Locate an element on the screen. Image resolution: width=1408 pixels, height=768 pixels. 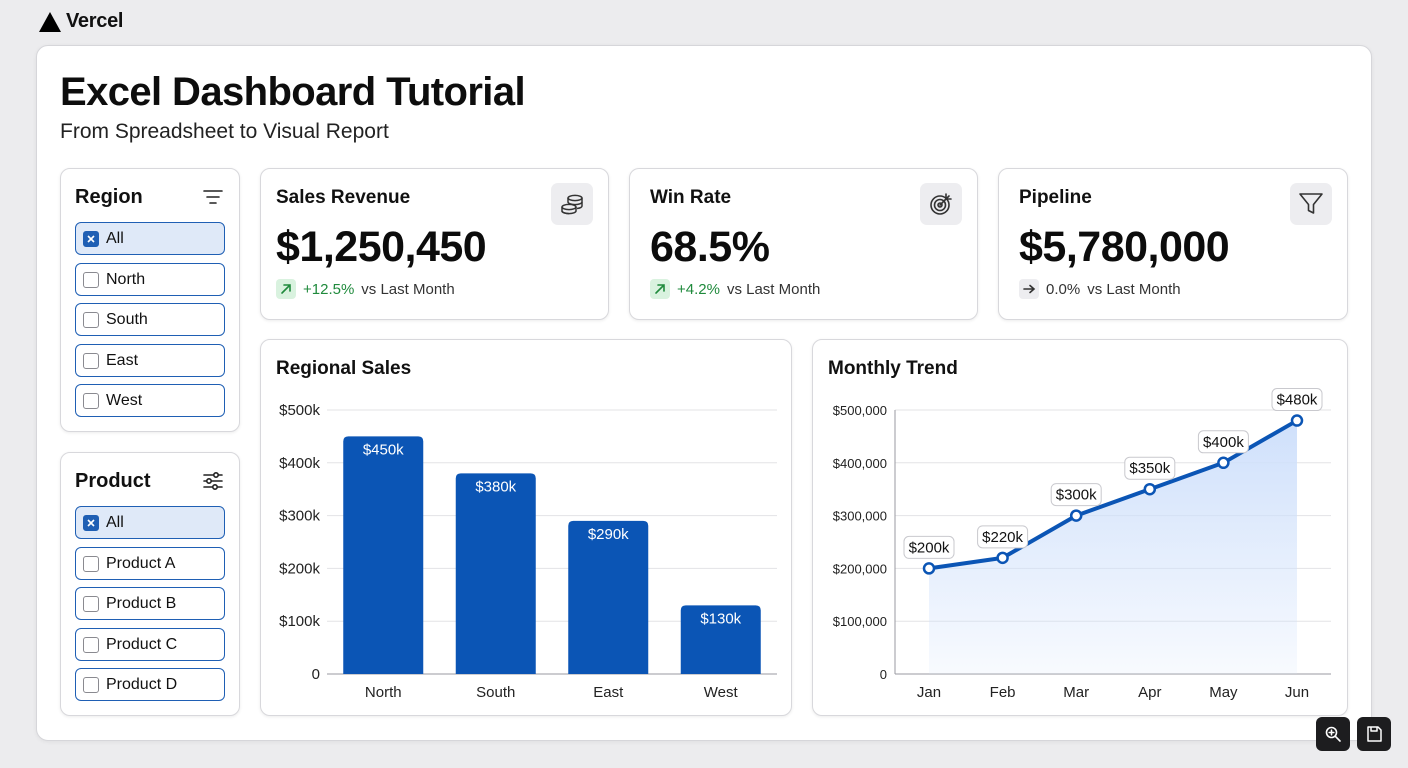
x-tick-label: May is located at coordinates (1223, 692).